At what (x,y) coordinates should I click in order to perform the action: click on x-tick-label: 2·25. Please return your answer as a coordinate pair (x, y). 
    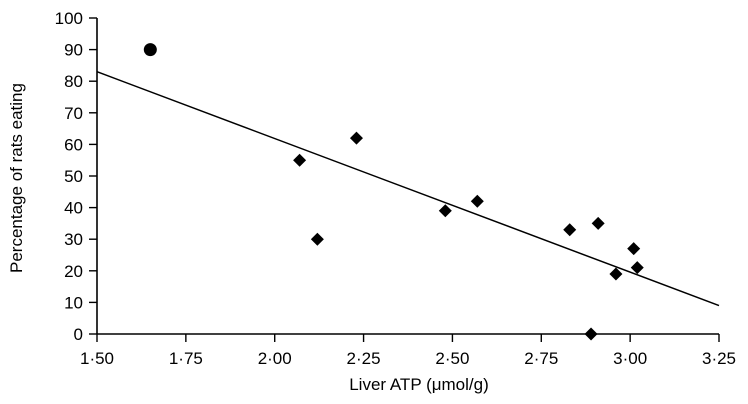
    Looking at the image, I should click on (364, 358).